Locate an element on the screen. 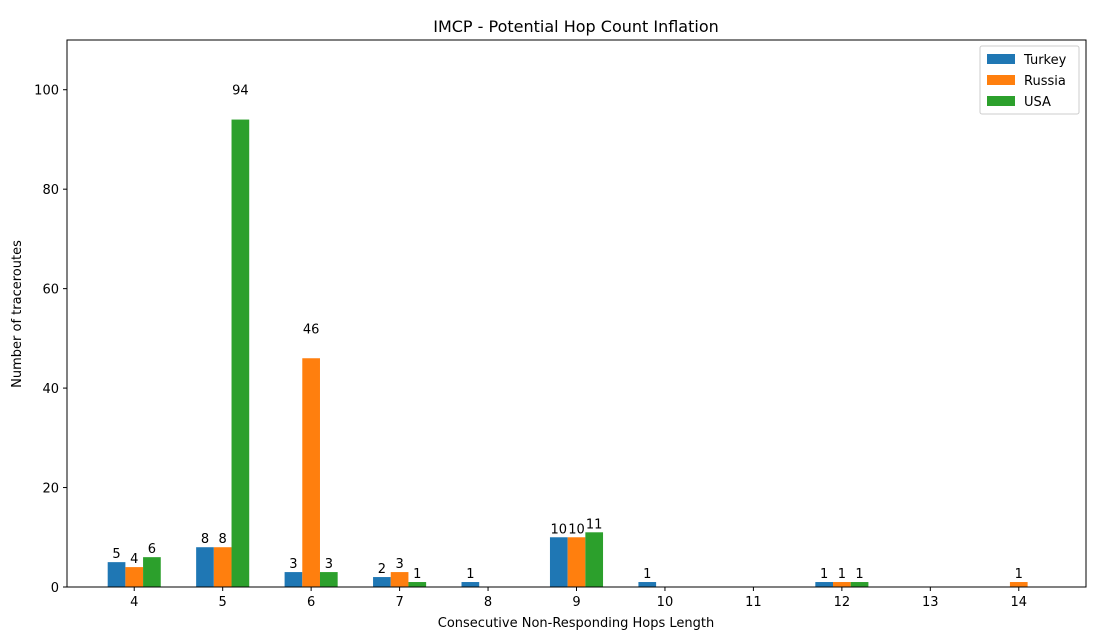 Image resolution: width=1104 pixels, height=639 pixels. x-tick-label: 9 is located at coordinates (576, 602).